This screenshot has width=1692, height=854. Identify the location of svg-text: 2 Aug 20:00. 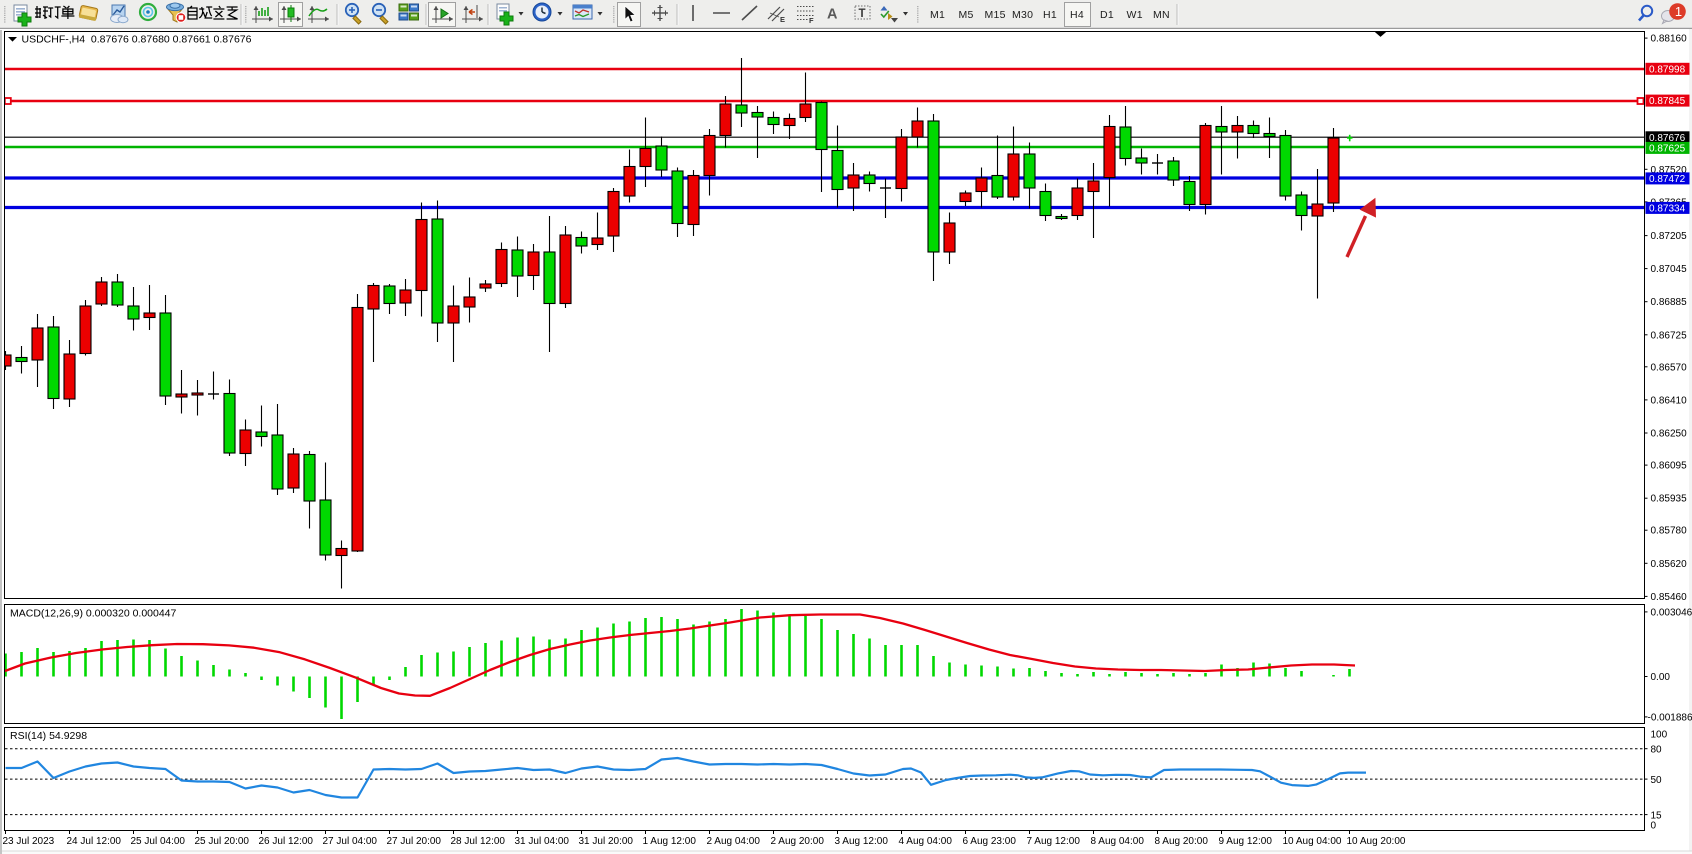
(798, 841).